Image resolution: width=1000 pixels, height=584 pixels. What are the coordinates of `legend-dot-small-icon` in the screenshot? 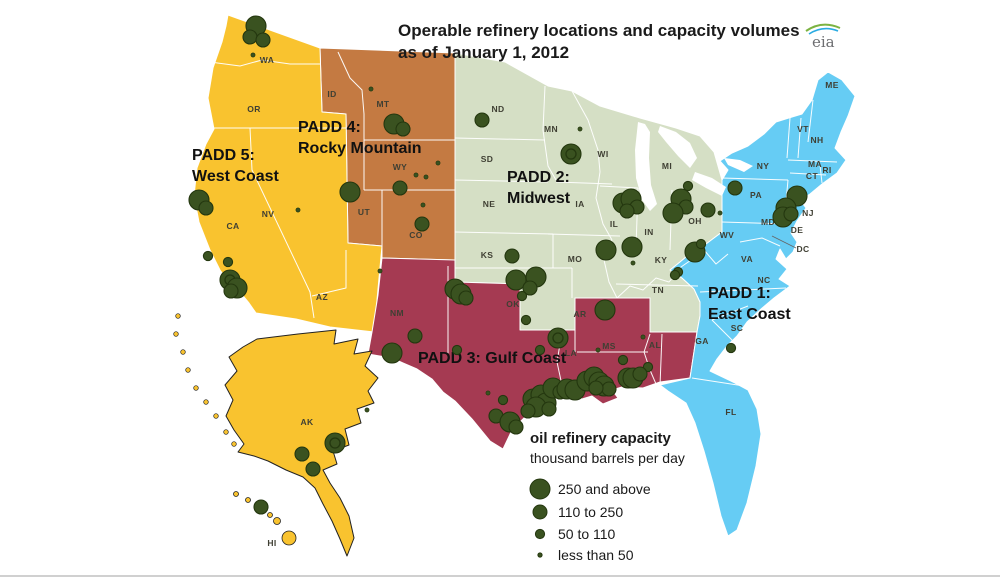 It's located at (540, 534).